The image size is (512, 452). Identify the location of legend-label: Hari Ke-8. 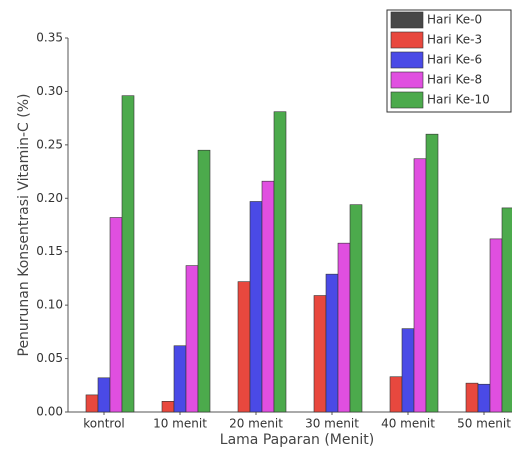
(454, 80).